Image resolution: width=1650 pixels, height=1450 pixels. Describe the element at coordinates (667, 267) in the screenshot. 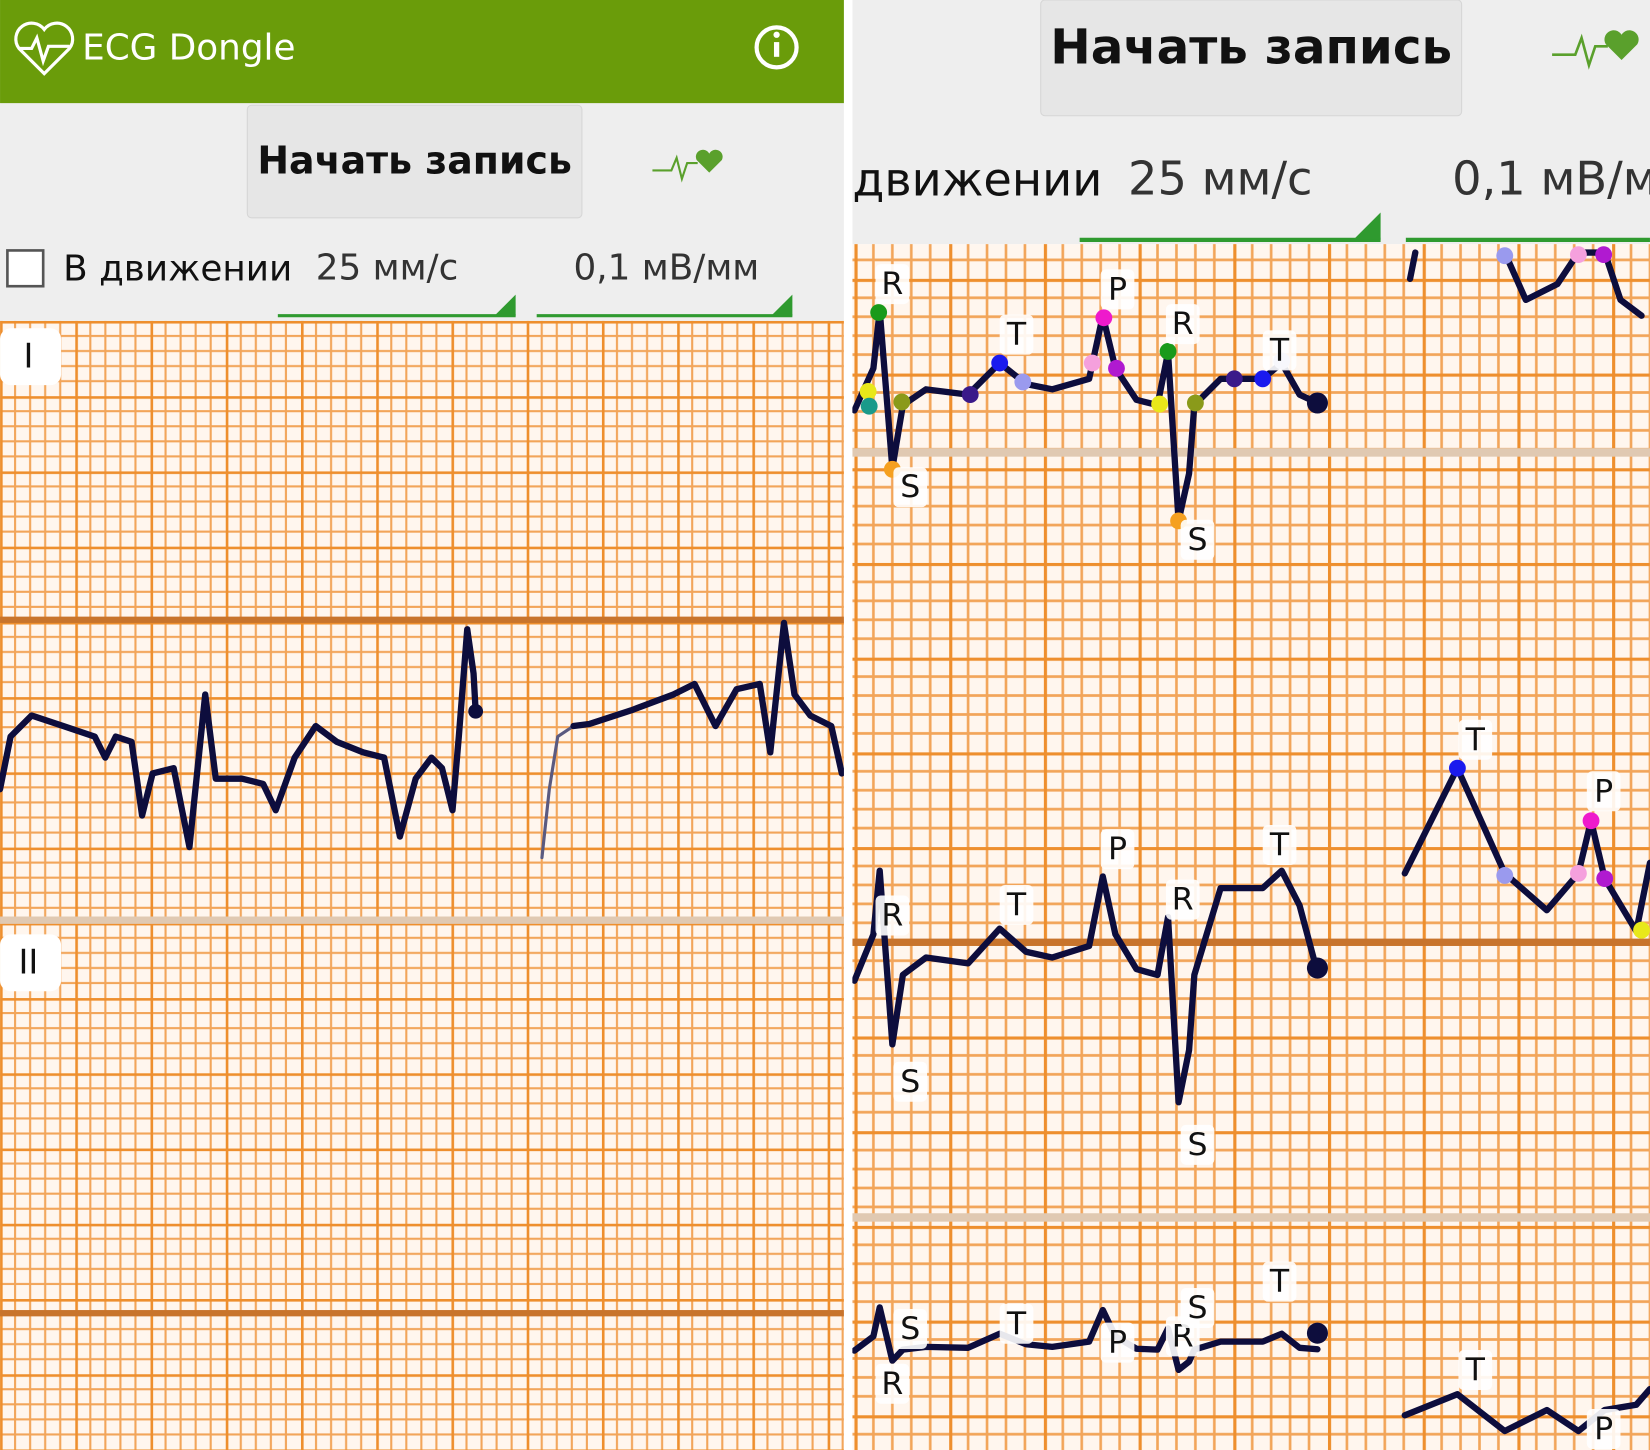

I see `gain-spinner: 0,1 мВ/мм` at that location.